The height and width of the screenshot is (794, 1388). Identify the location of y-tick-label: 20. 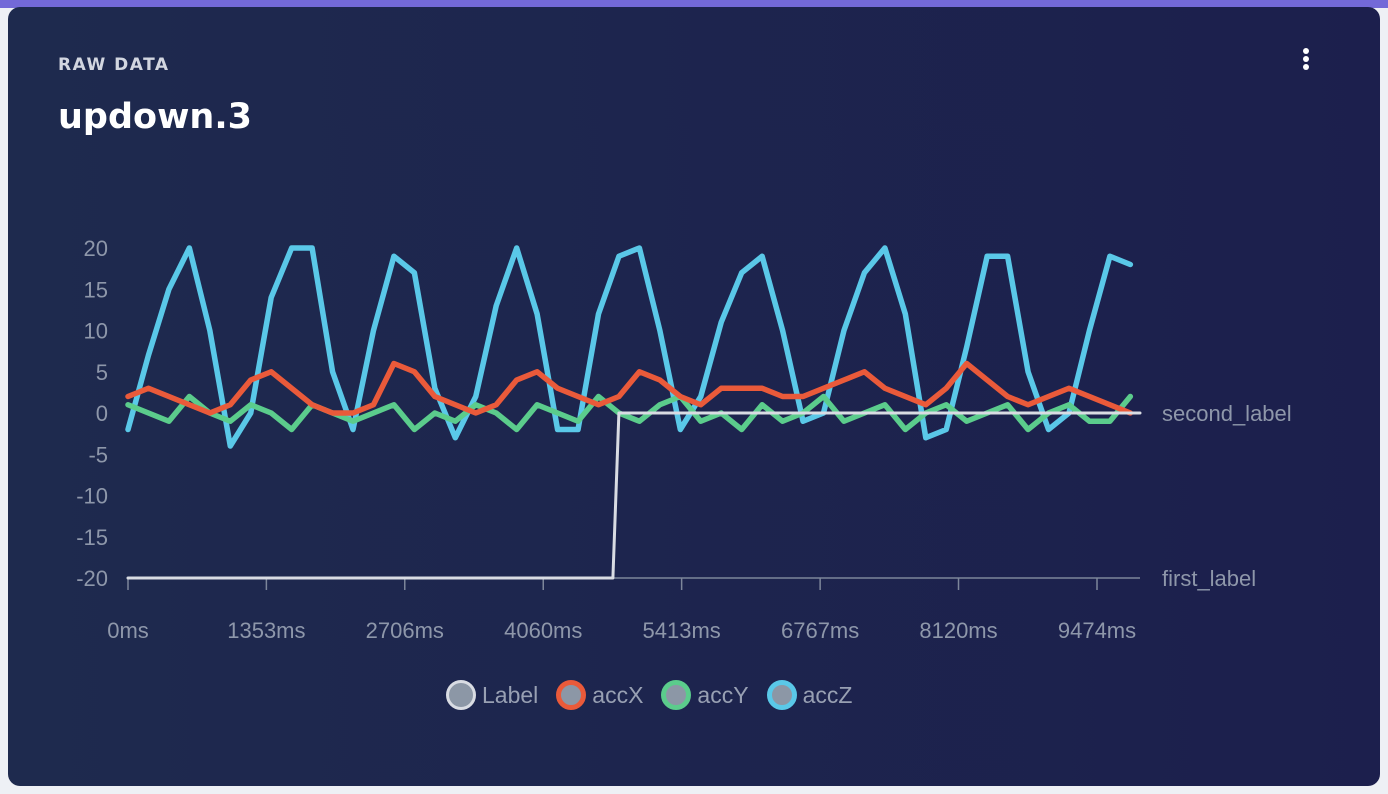
(96, 248).